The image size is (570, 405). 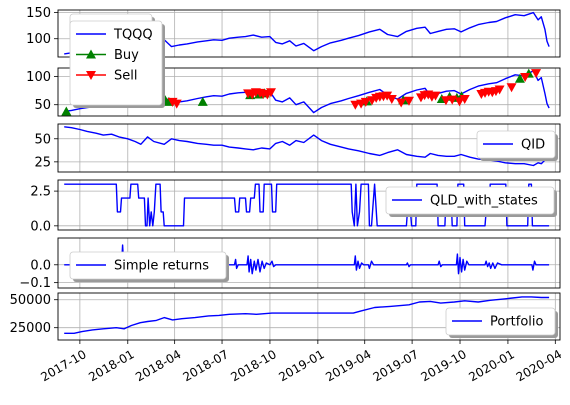 What do you see at coordinates (91, 54) in the screenshot?
I see `legend-buy-swatch-marker` at bounding box center [91, 54].